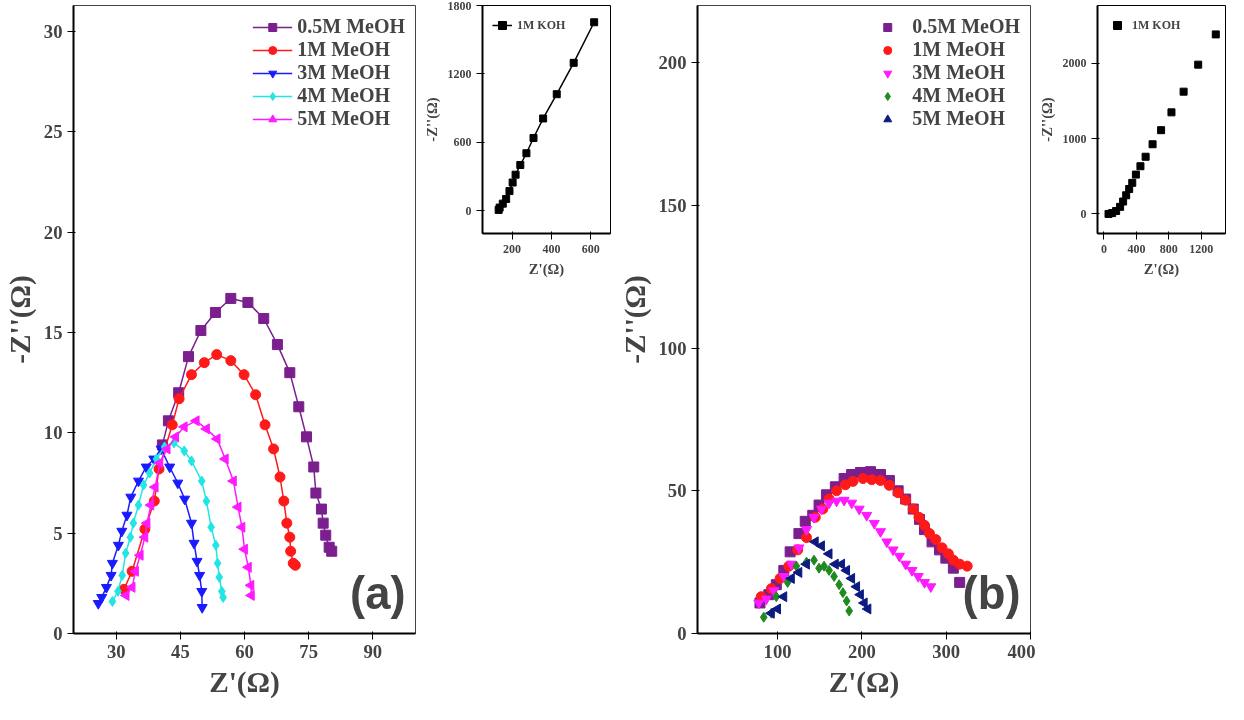  What do you see at coordinates (590, 248) in the screenshot?
I see `x-tick-label: 600` at bounding box center [590, 248].